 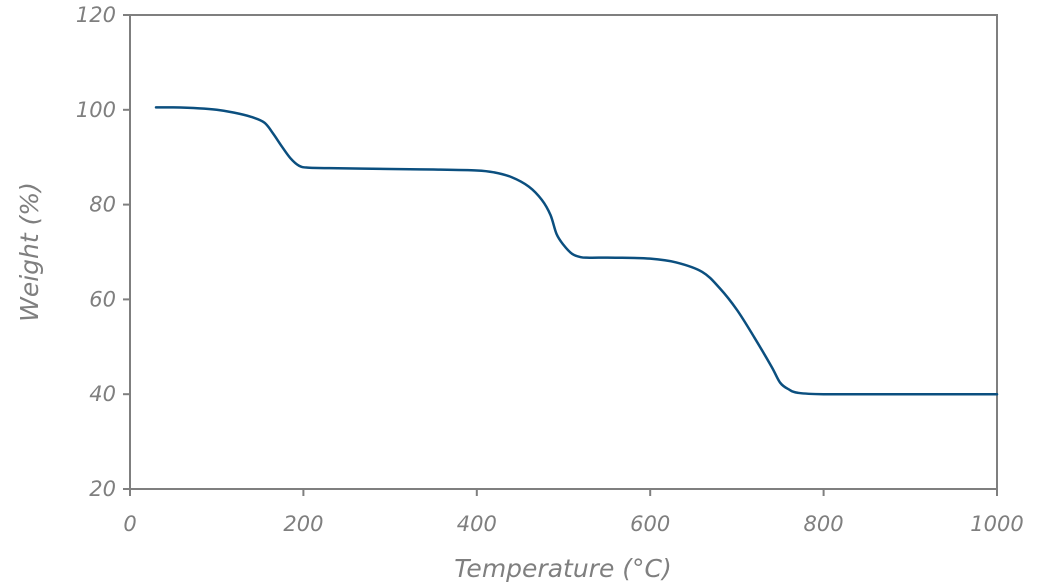 I want to click on x-tick-label: 400, so click(x=477, y=524).